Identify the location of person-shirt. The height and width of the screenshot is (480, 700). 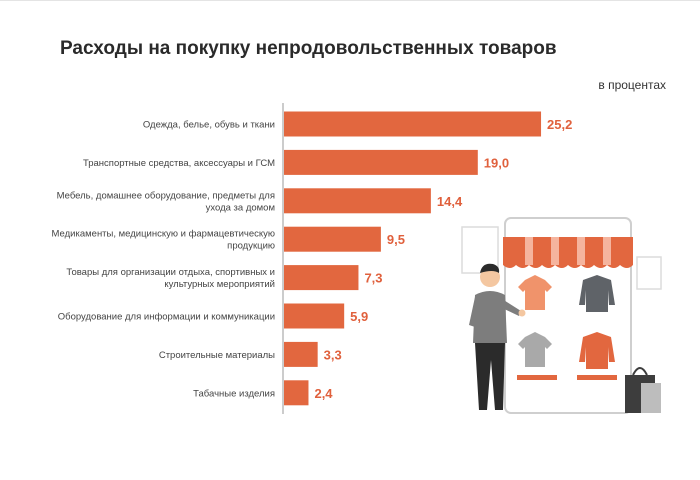
(490, 317).